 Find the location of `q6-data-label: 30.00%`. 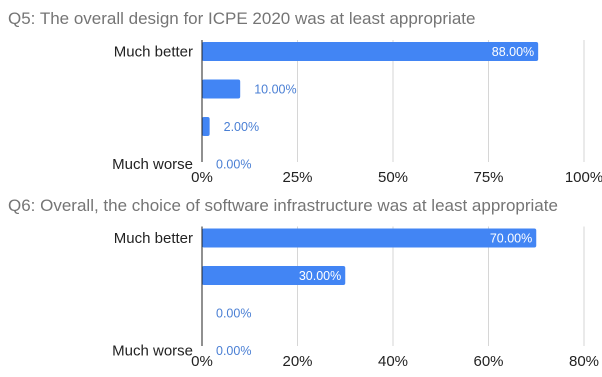

q6-data-label: 30.00% is located at coordinates (320, 276).